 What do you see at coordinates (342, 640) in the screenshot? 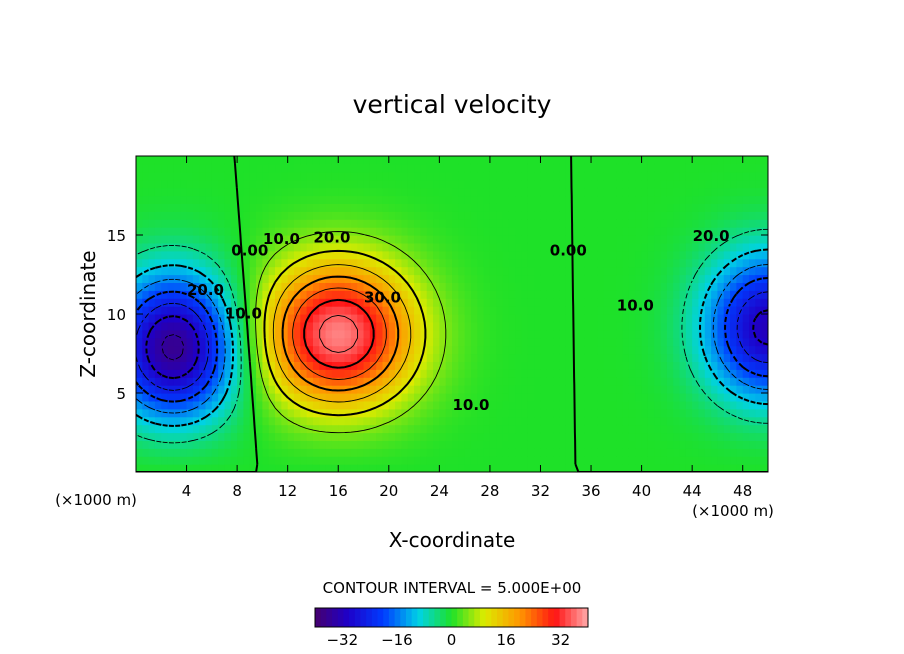
I see `colorbar-tick-label: −32` at bounding box center [342, 640].